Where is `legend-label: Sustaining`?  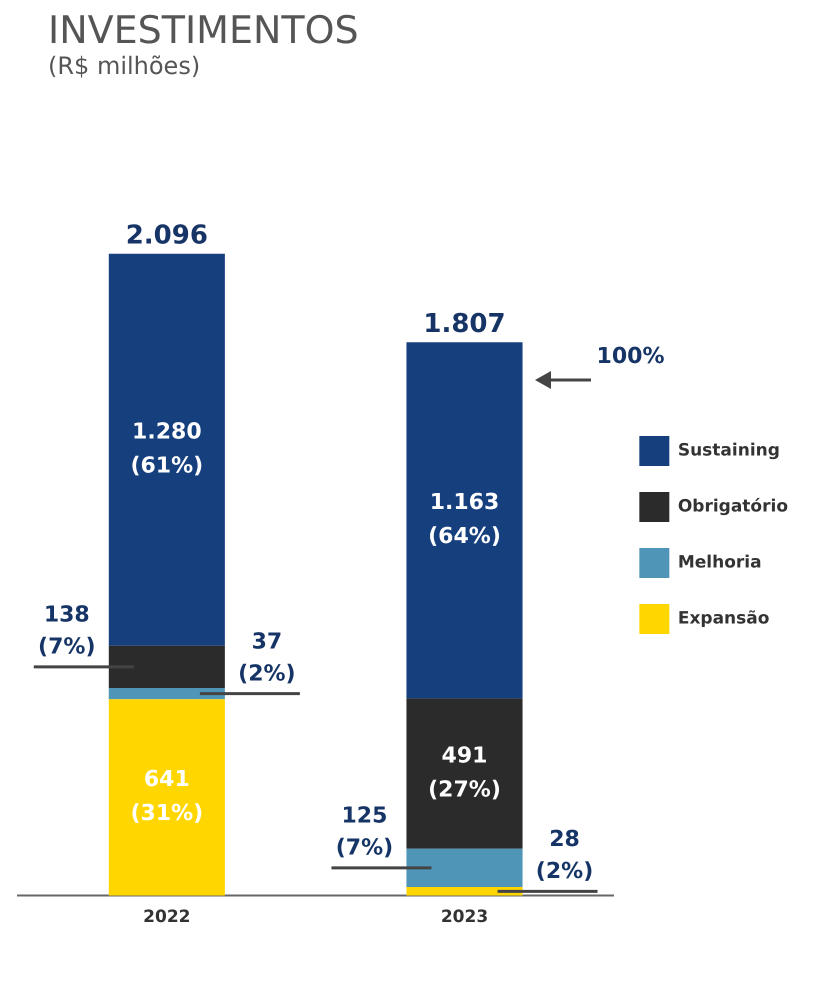
legend-label: Sustaining is located at coordinates (729, 450).